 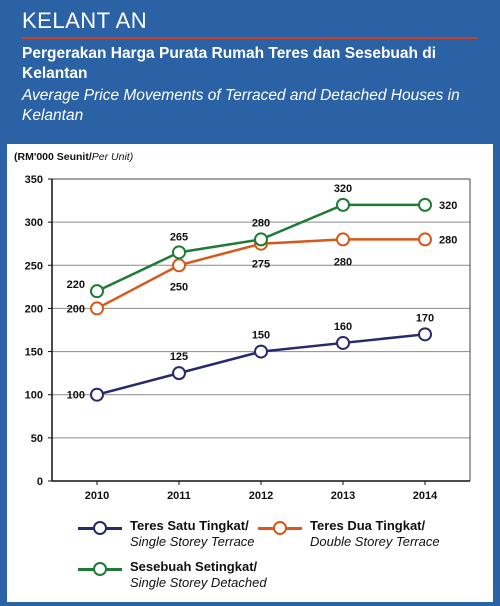 I want to click on data-label-double-terrace: 200, so click(x=76, y=309).